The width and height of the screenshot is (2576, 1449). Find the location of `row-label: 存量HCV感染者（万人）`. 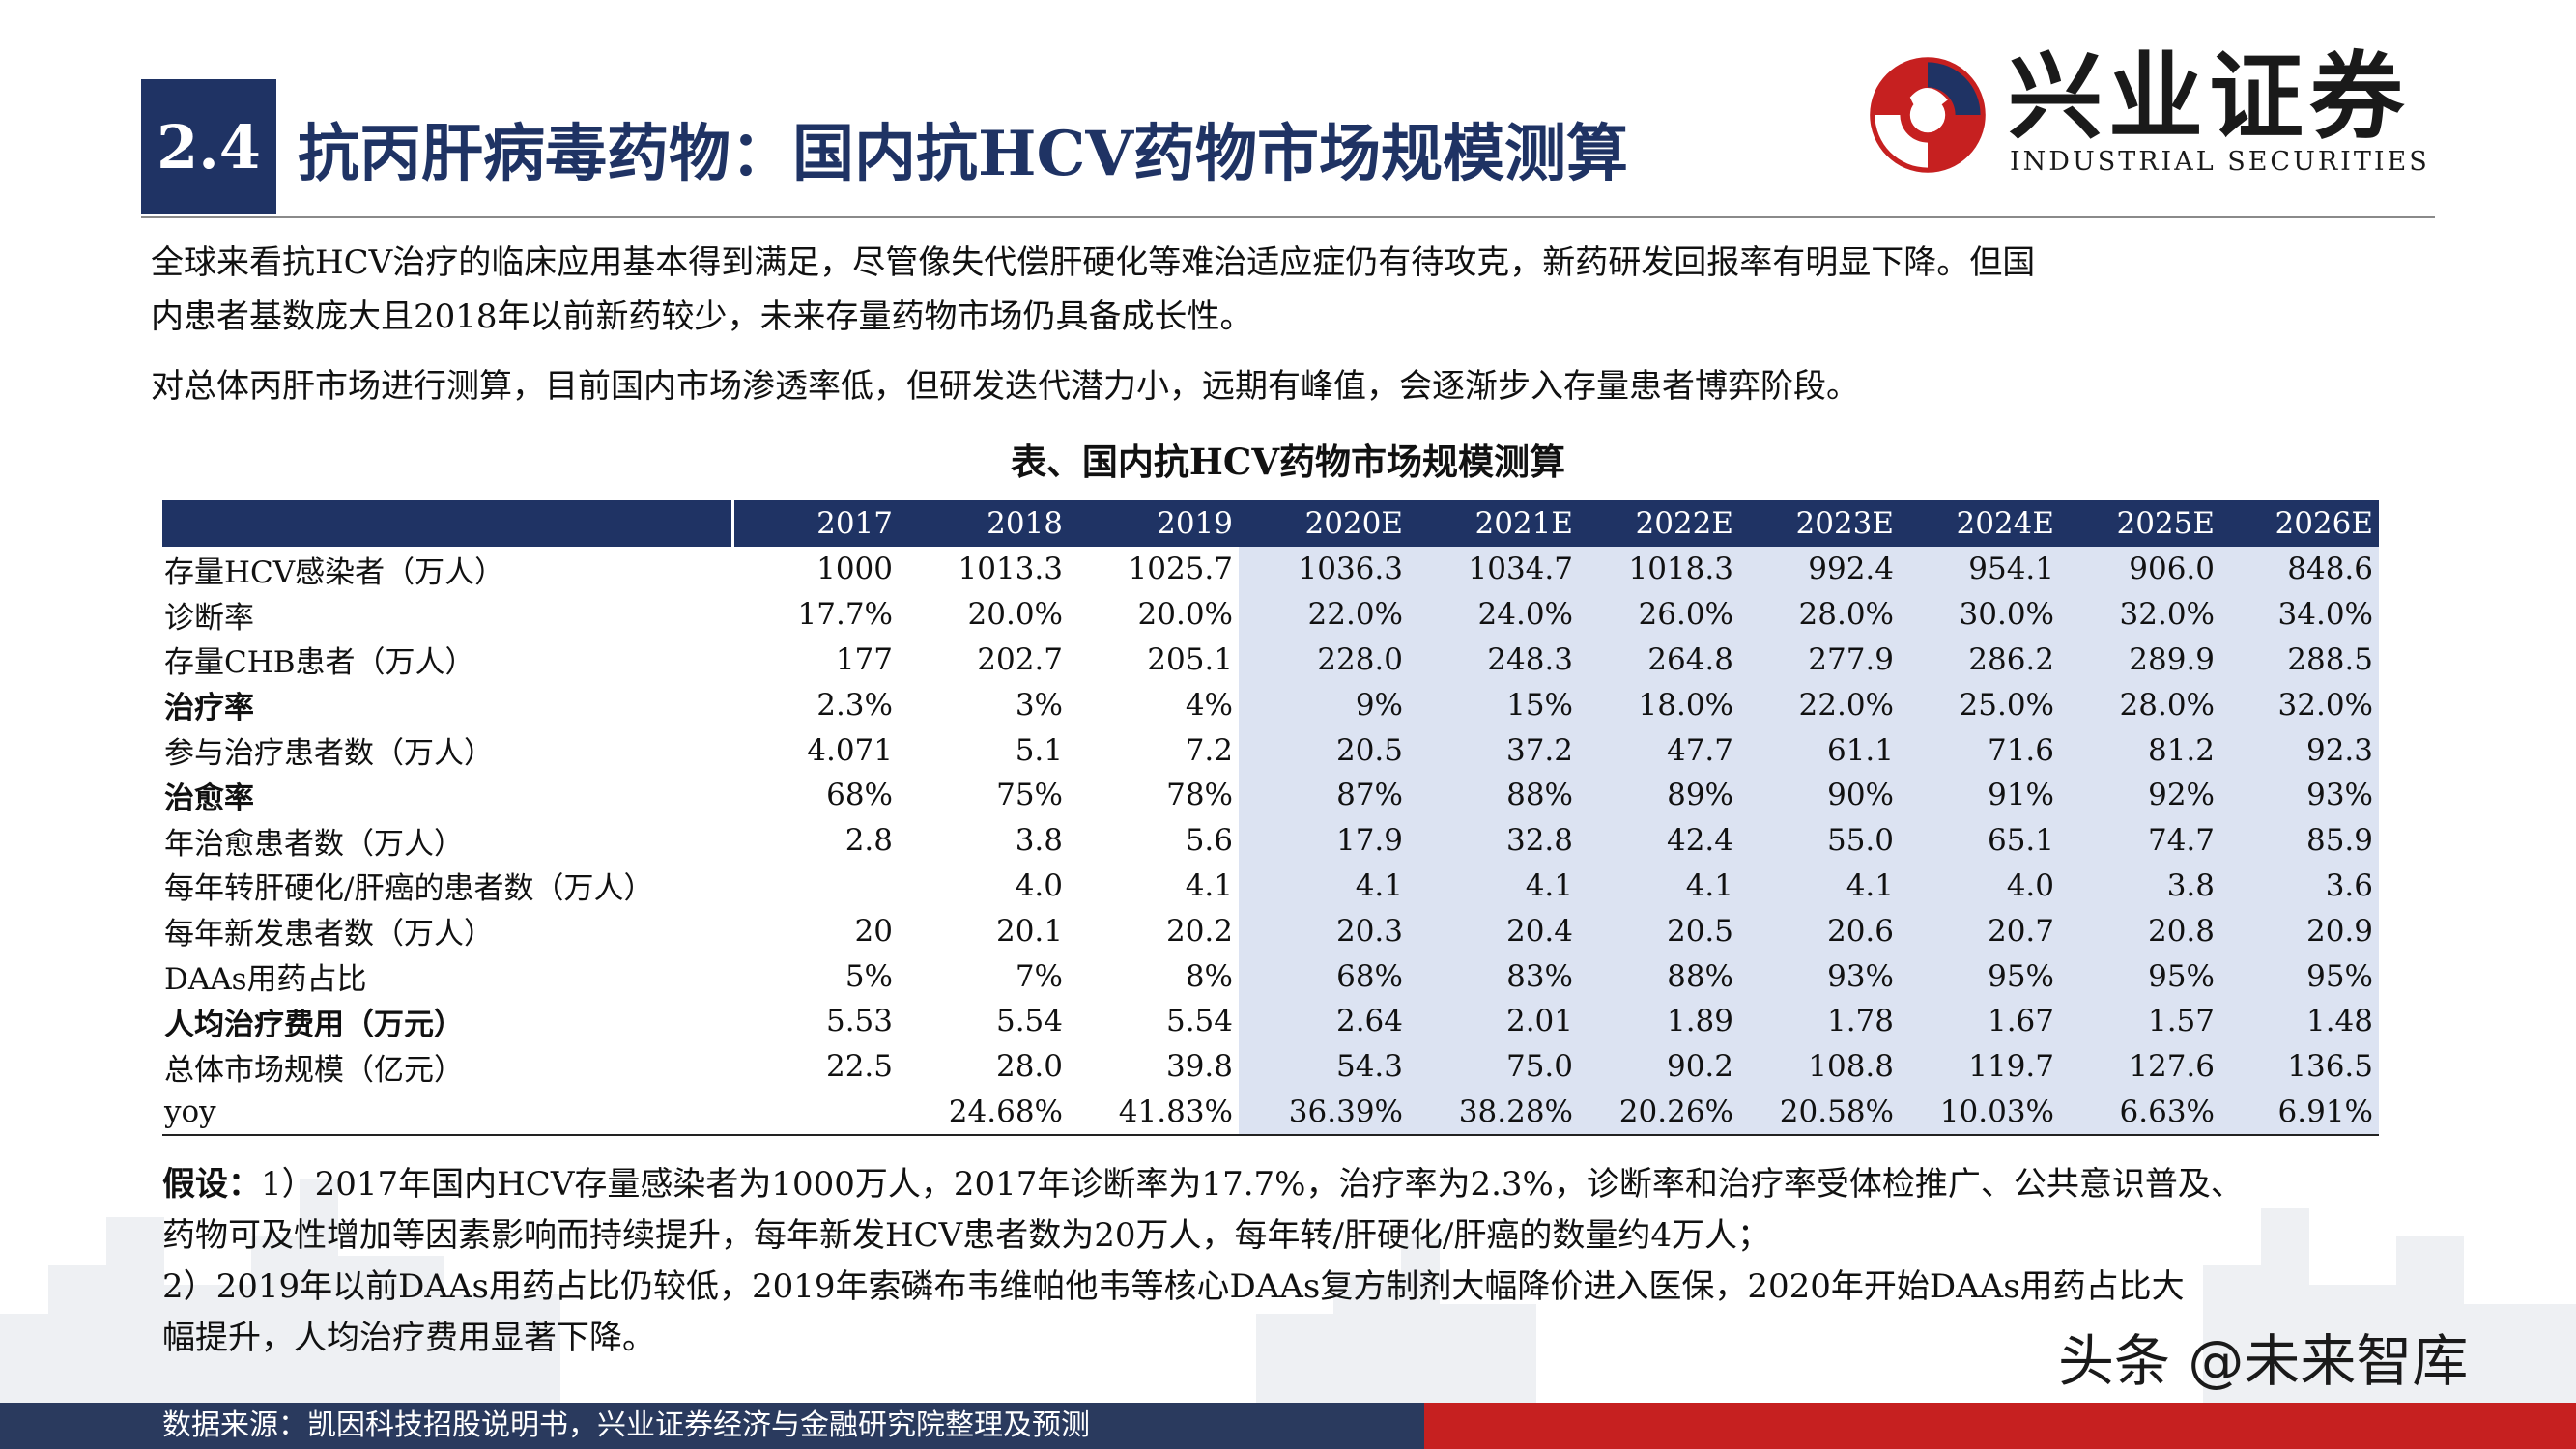

row-label: 存量HCV感染者（万人） is located at coordinates (335, 572).